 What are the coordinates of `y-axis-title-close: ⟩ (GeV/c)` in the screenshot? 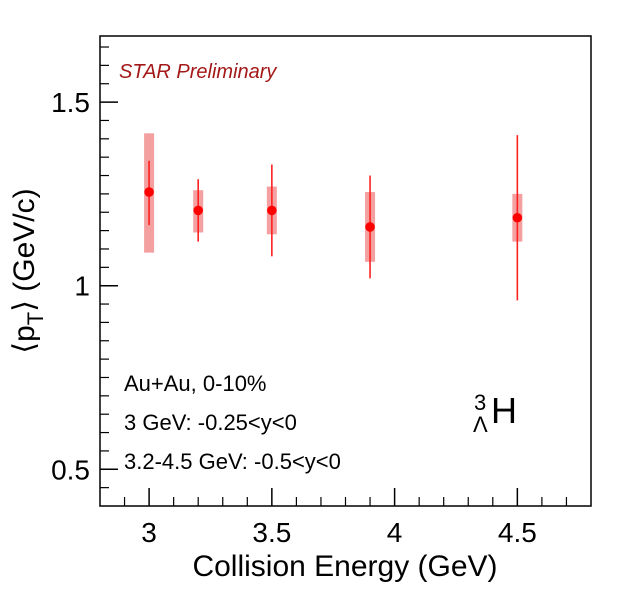 It's located at (24, 249).